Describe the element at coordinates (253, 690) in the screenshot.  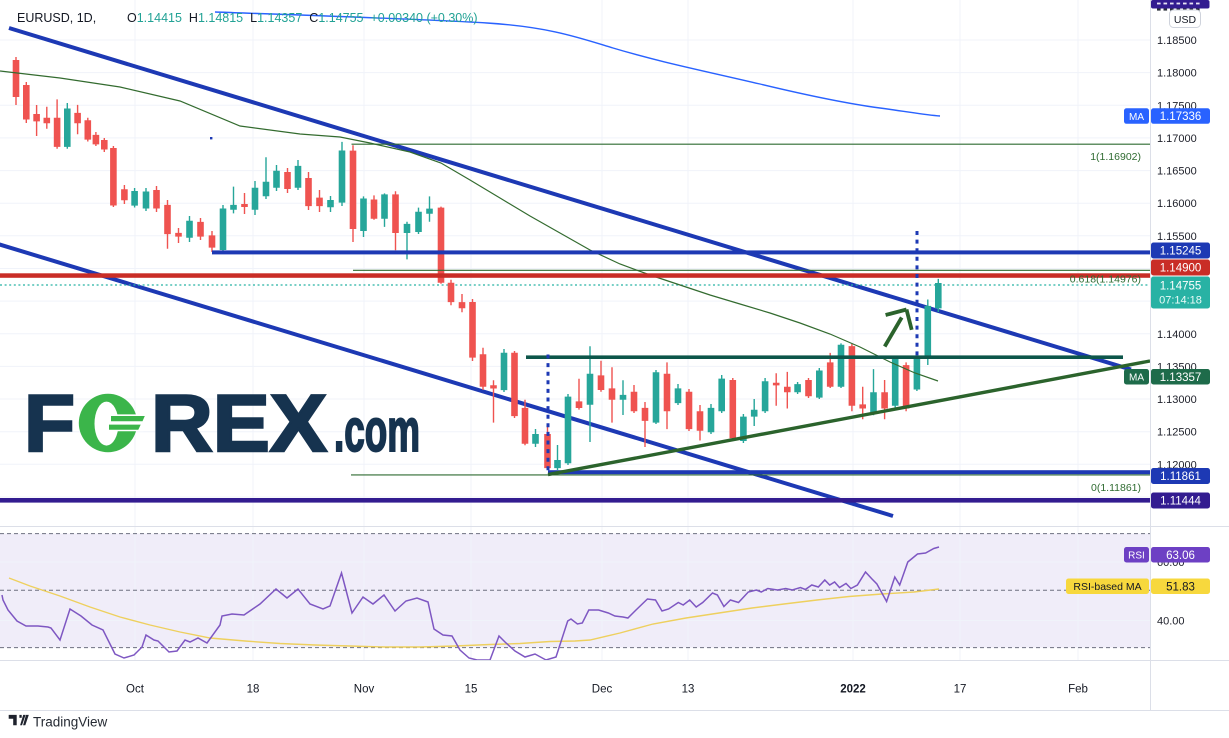
I see `svg-text: 18` at that location.